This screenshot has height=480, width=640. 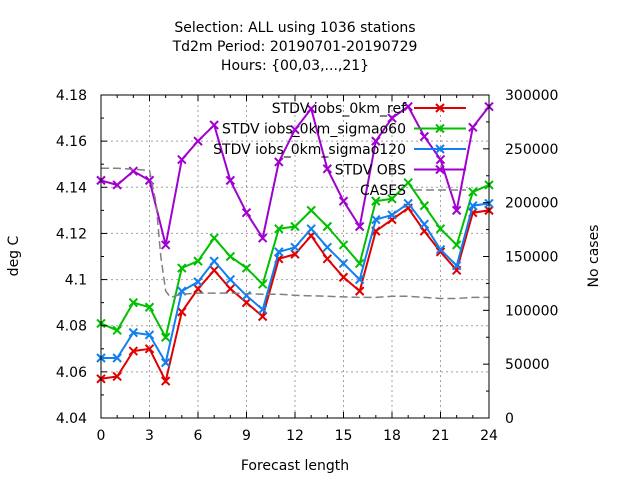 I want to click on x-tick-label: 21, so click(x=441, y=436).